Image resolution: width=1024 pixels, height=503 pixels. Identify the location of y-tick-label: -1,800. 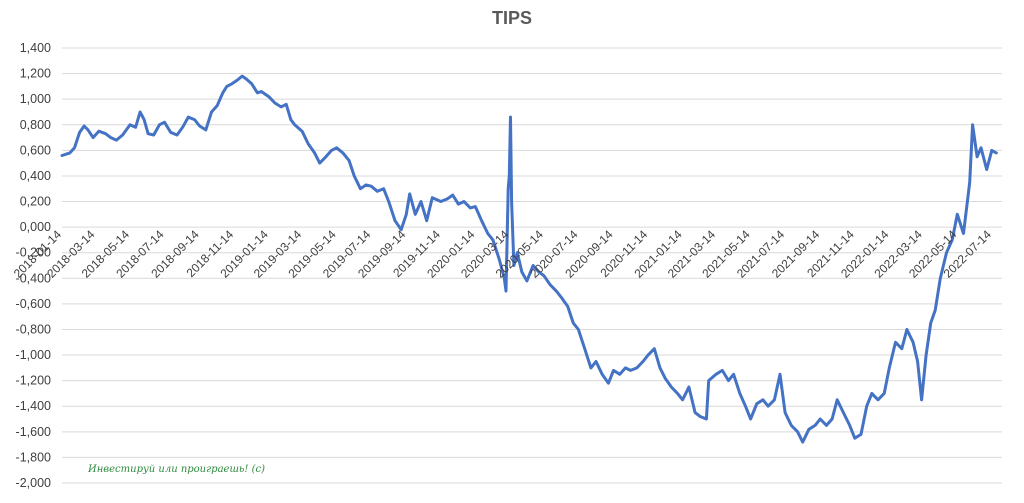
(33, 457).